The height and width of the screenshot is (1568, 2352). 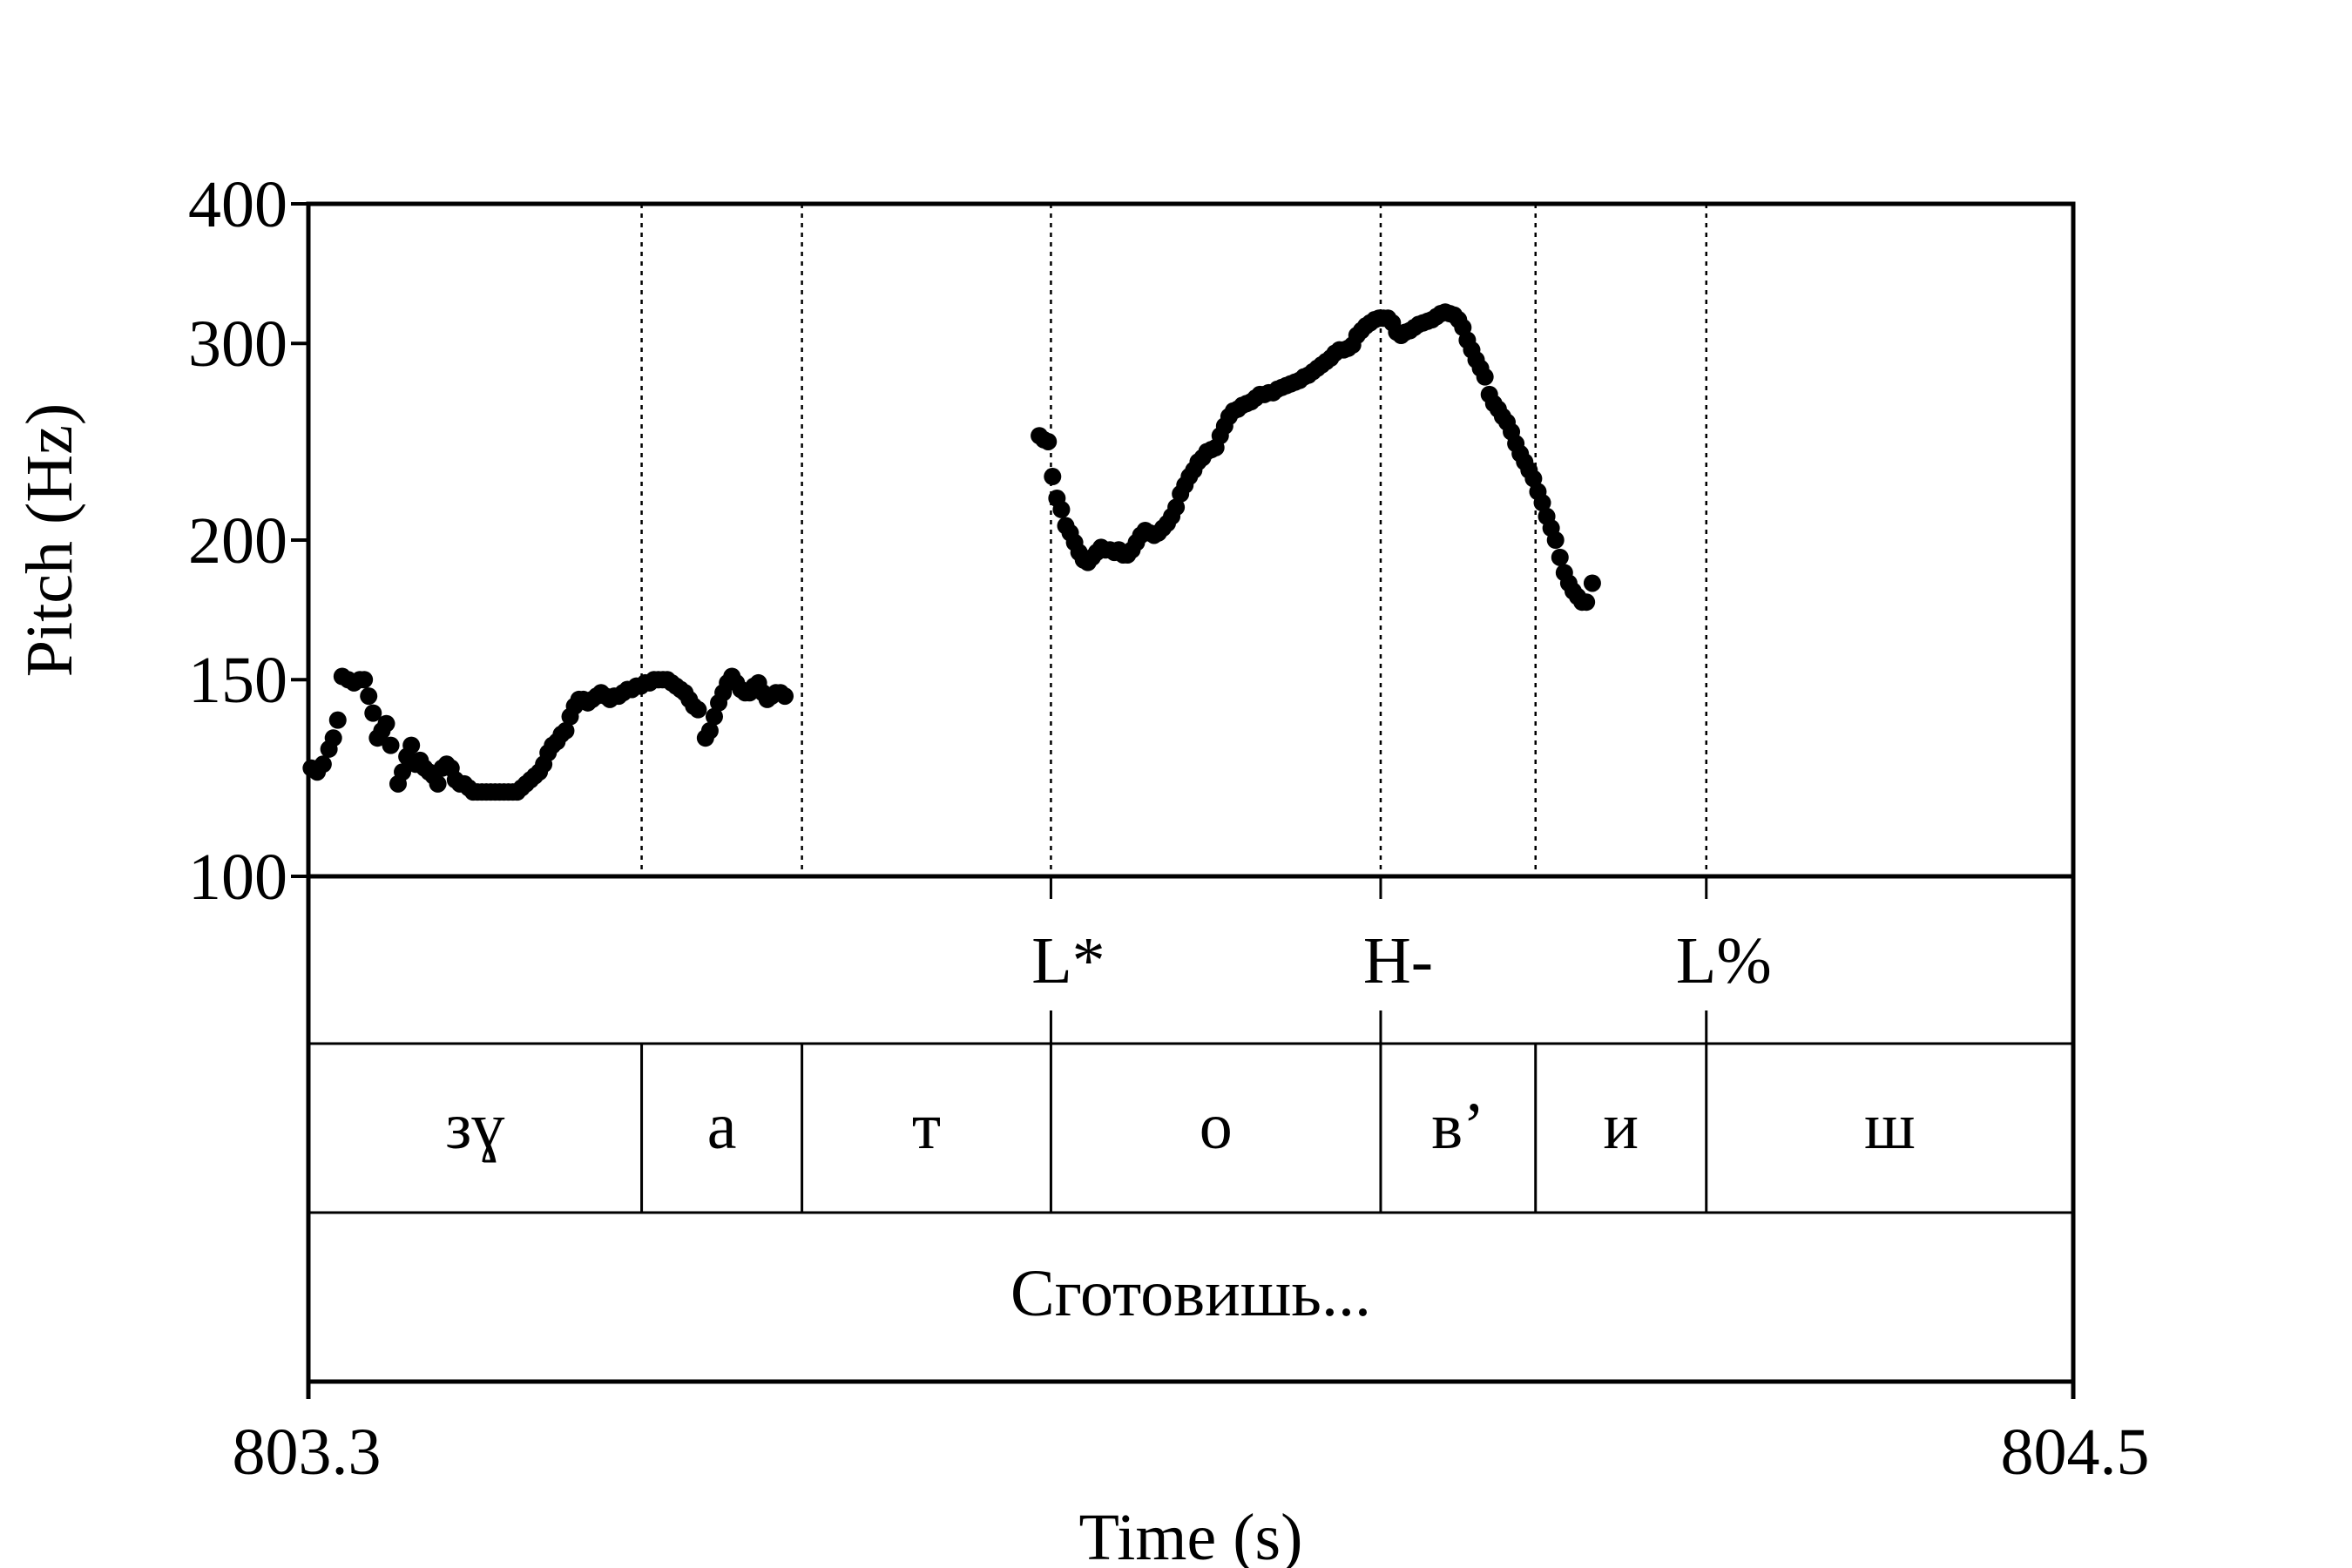 What do you see at coordinates (1216, 1126) in the screenshot?
I see `segment-label: о` at bounding box center [1216, 1126].